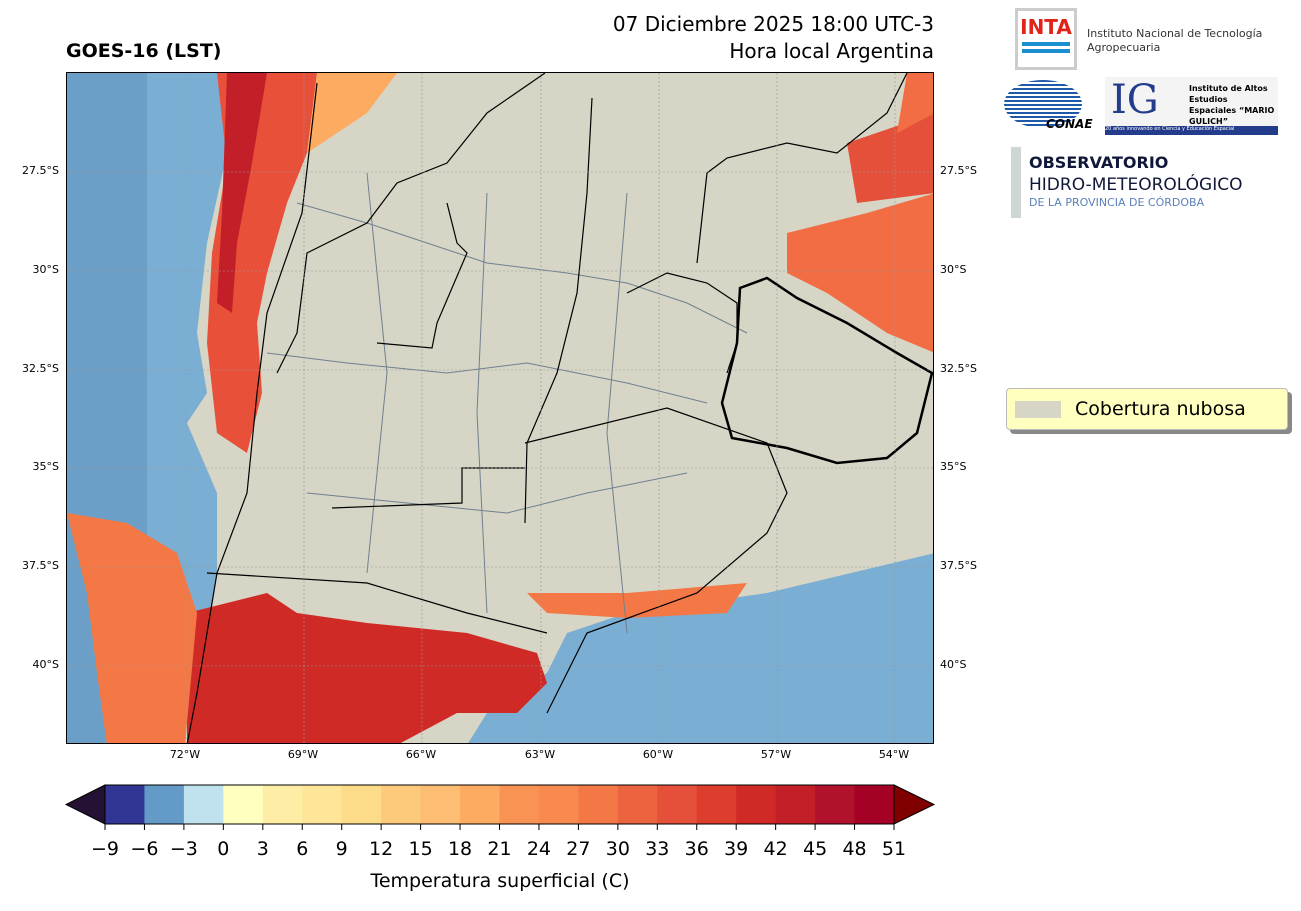 This screenshot has width=1301, height=911. Describe the element at coordinates (1160, 409) in the screenshot. I see `legend-label: Cobertura nubosa` at that location.